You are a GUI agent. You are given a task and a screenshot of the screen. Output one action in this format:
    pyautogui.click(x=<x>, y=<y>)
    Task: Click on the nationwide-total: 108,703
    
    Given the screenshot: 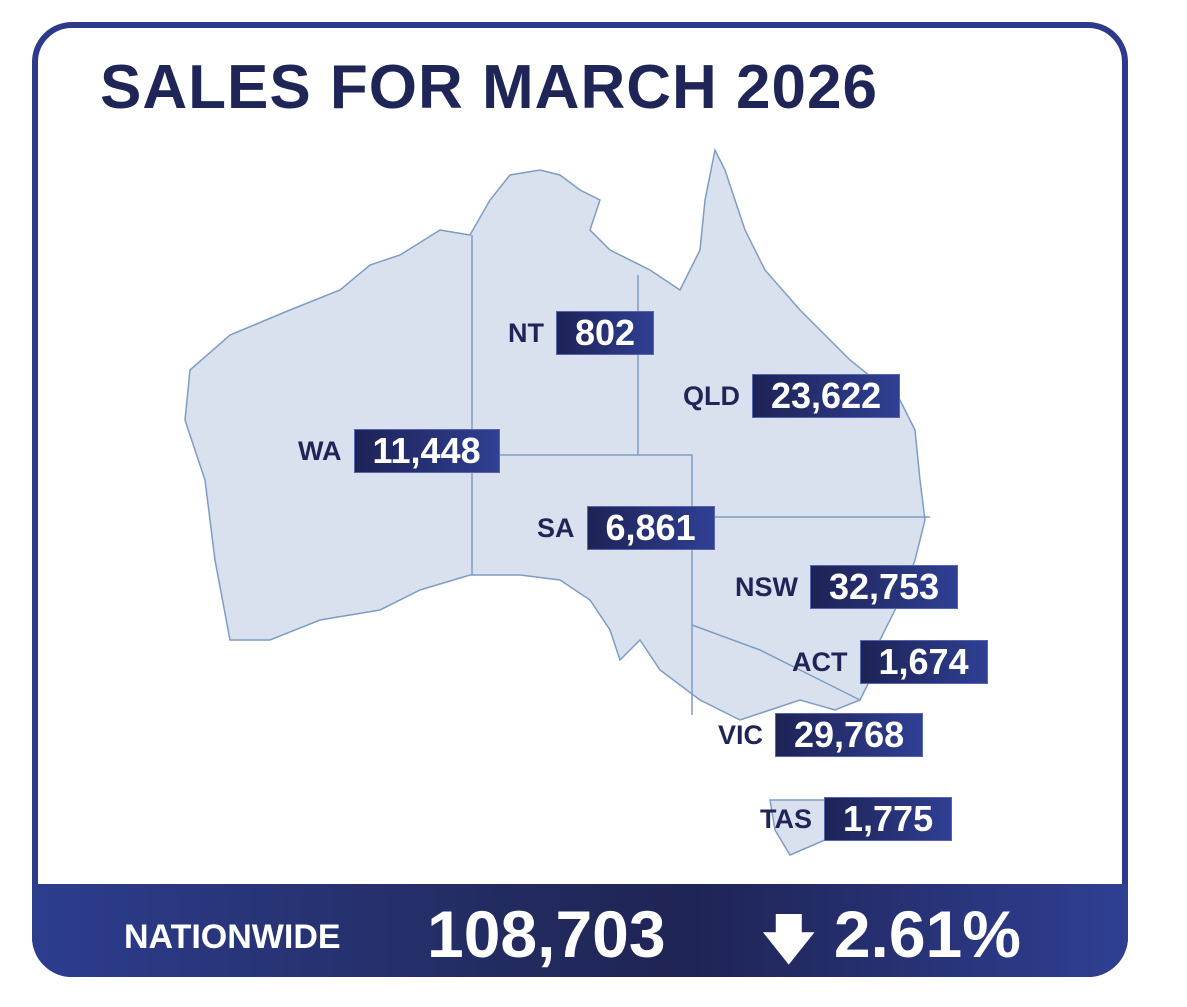 What is the action you would take?
    pyautogui.click(x=546, y=934)
    